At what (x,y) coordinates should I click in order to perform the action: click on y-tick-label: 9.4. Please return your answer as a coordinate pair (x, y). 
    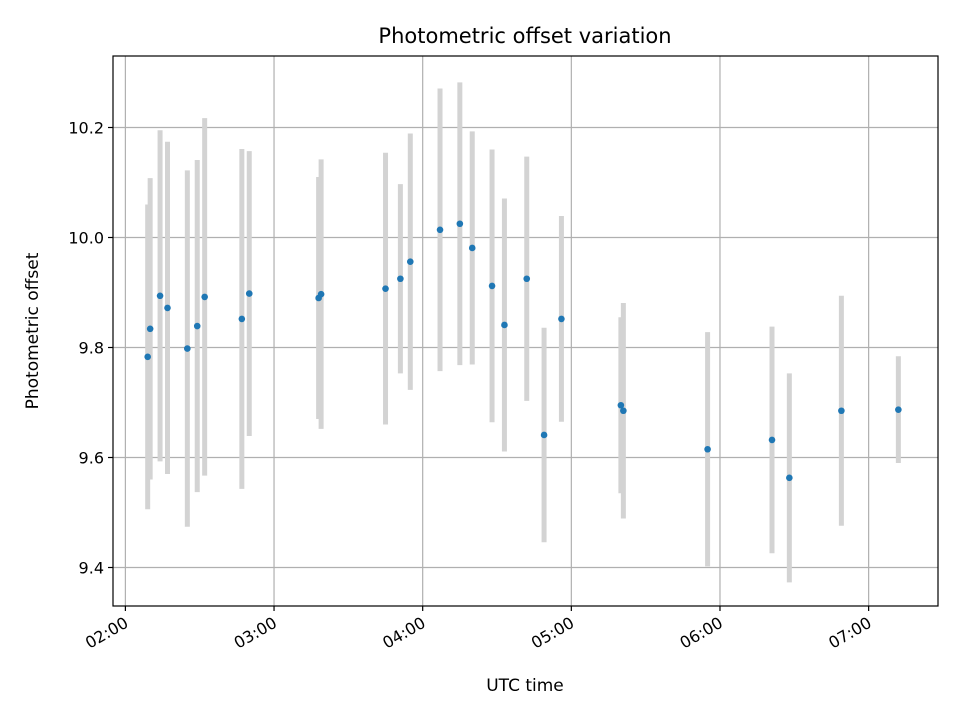
    Looking at the image, I should click on (91, 568).